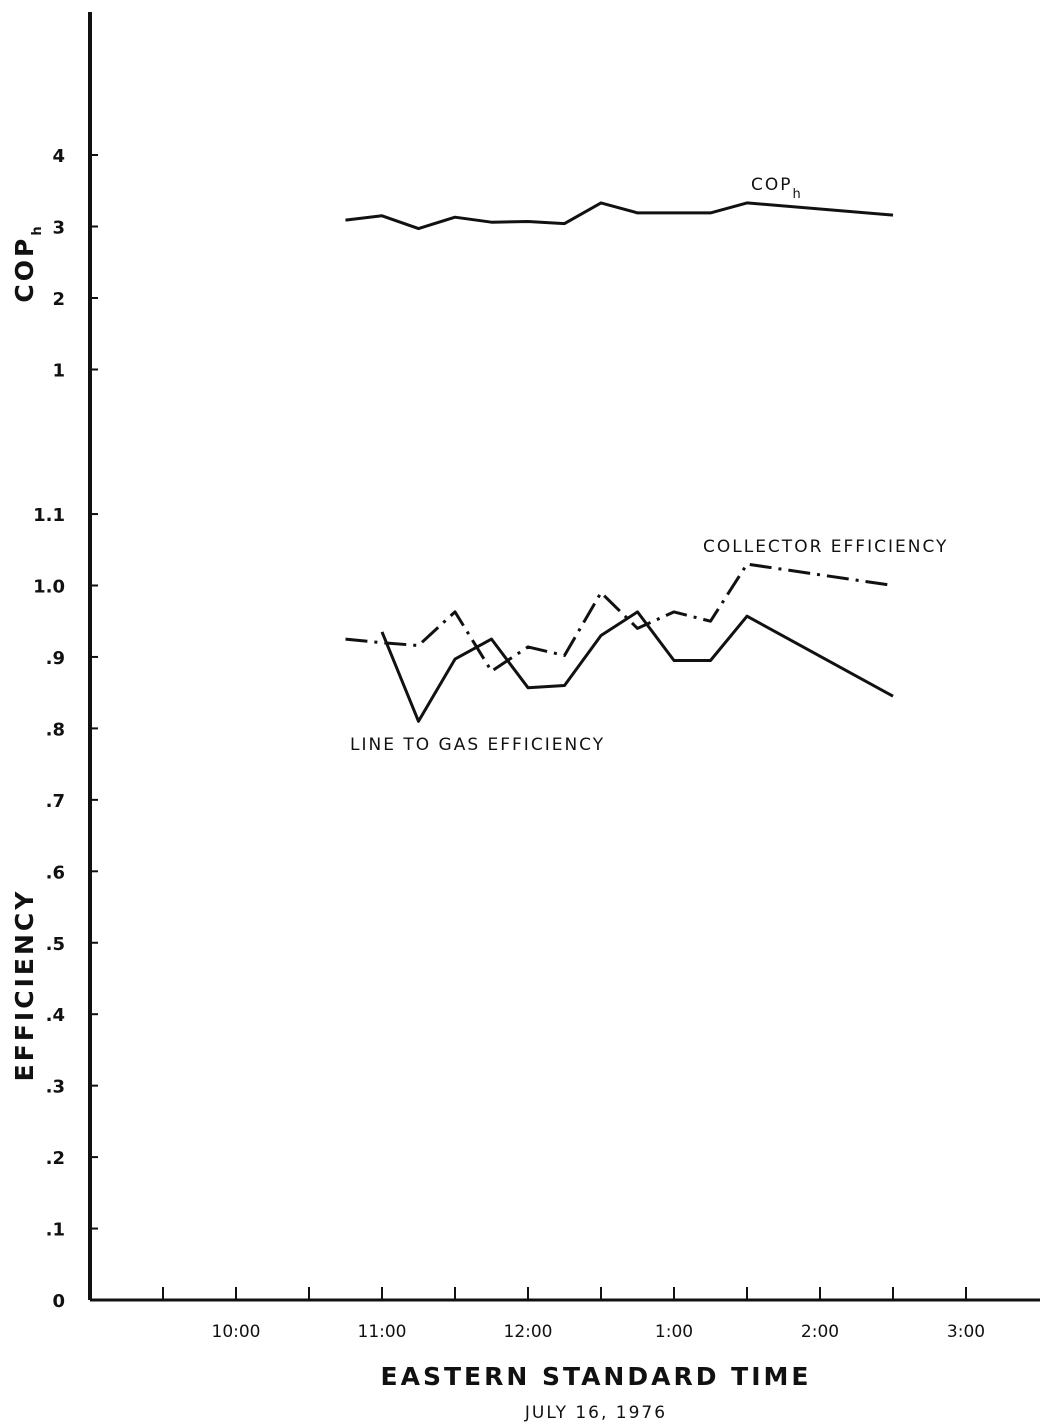 This screenshot has width=1044, height=1425. What do you see at coordinates (58, 156) in the screenshot?
I see `coph-y-tick-label: 4` at bounding box center [58, 156].